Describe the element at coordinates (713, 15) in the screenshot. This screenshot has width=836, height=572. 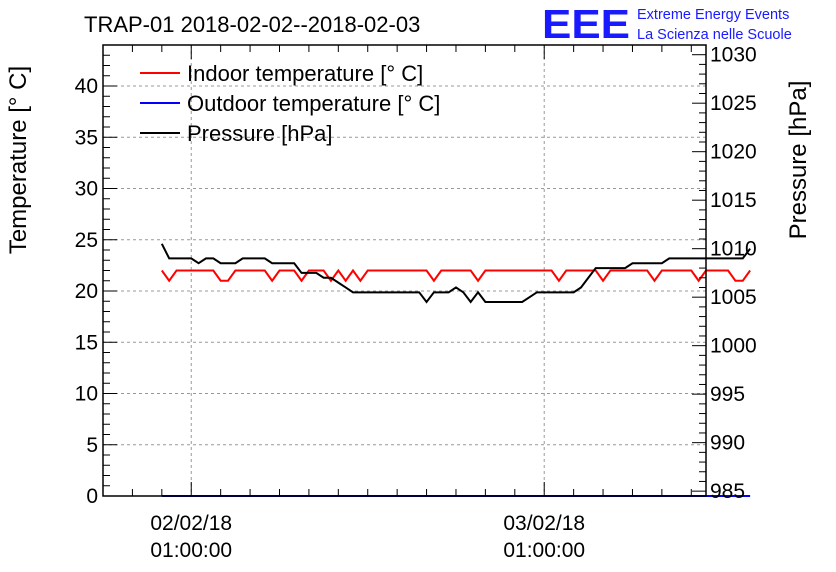
I see `eee-logo-line1: Extreme Energy Events` at that location.